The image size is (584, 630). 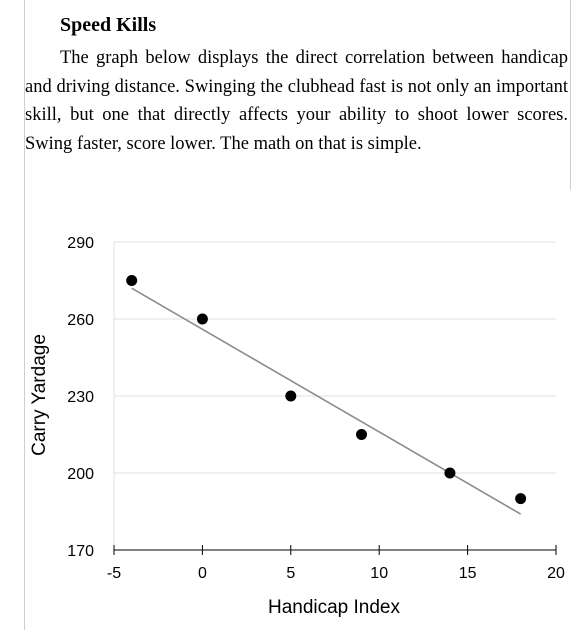 I want to click on x-tick-label: 0, so click(x=202, y=573).